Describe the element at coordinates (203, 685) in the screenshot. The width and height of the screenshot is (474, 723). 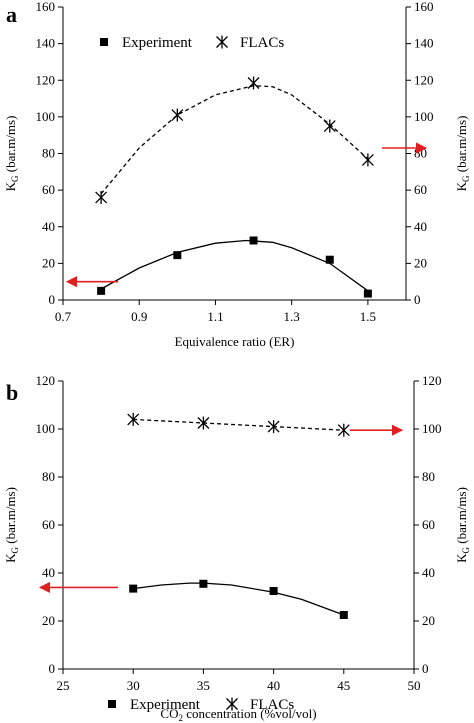
I see `x-tick-label: 35` at that location.